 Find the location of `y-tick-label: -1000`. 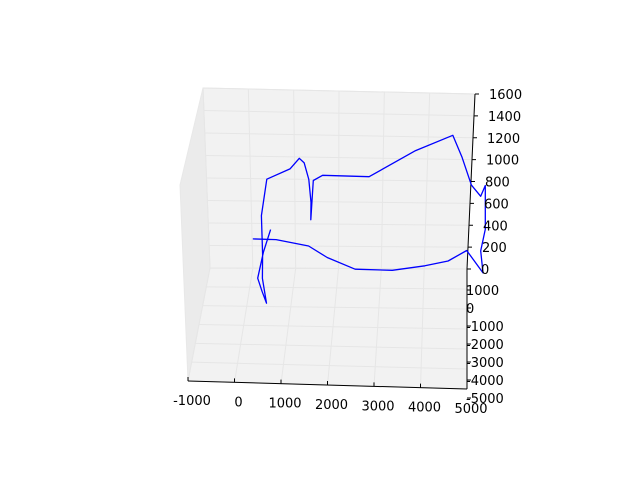

y-tick-label: -1000 is located at coordinates (485, 327).